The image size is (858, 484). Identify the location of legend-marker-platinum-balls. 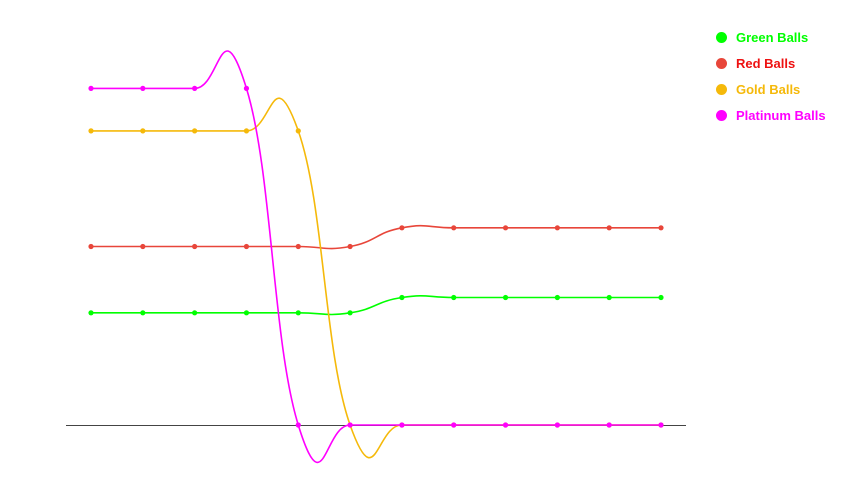
(721, 115).